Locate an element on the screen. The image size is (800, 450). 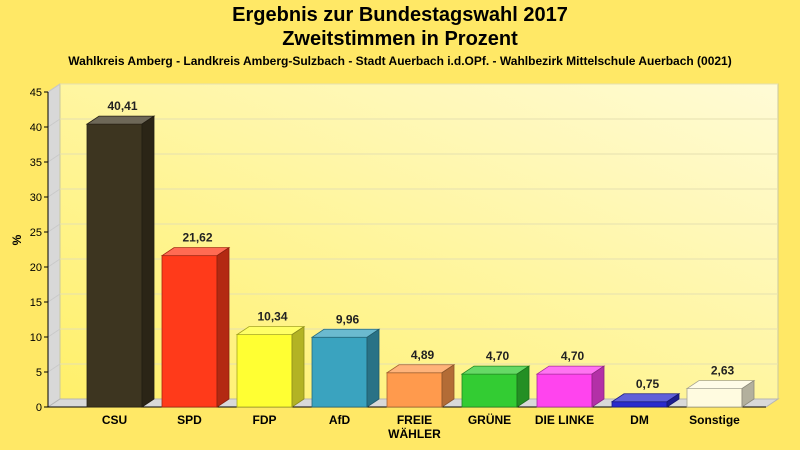
bar-value-label: 10,34 is located at coordinates (272, 317).